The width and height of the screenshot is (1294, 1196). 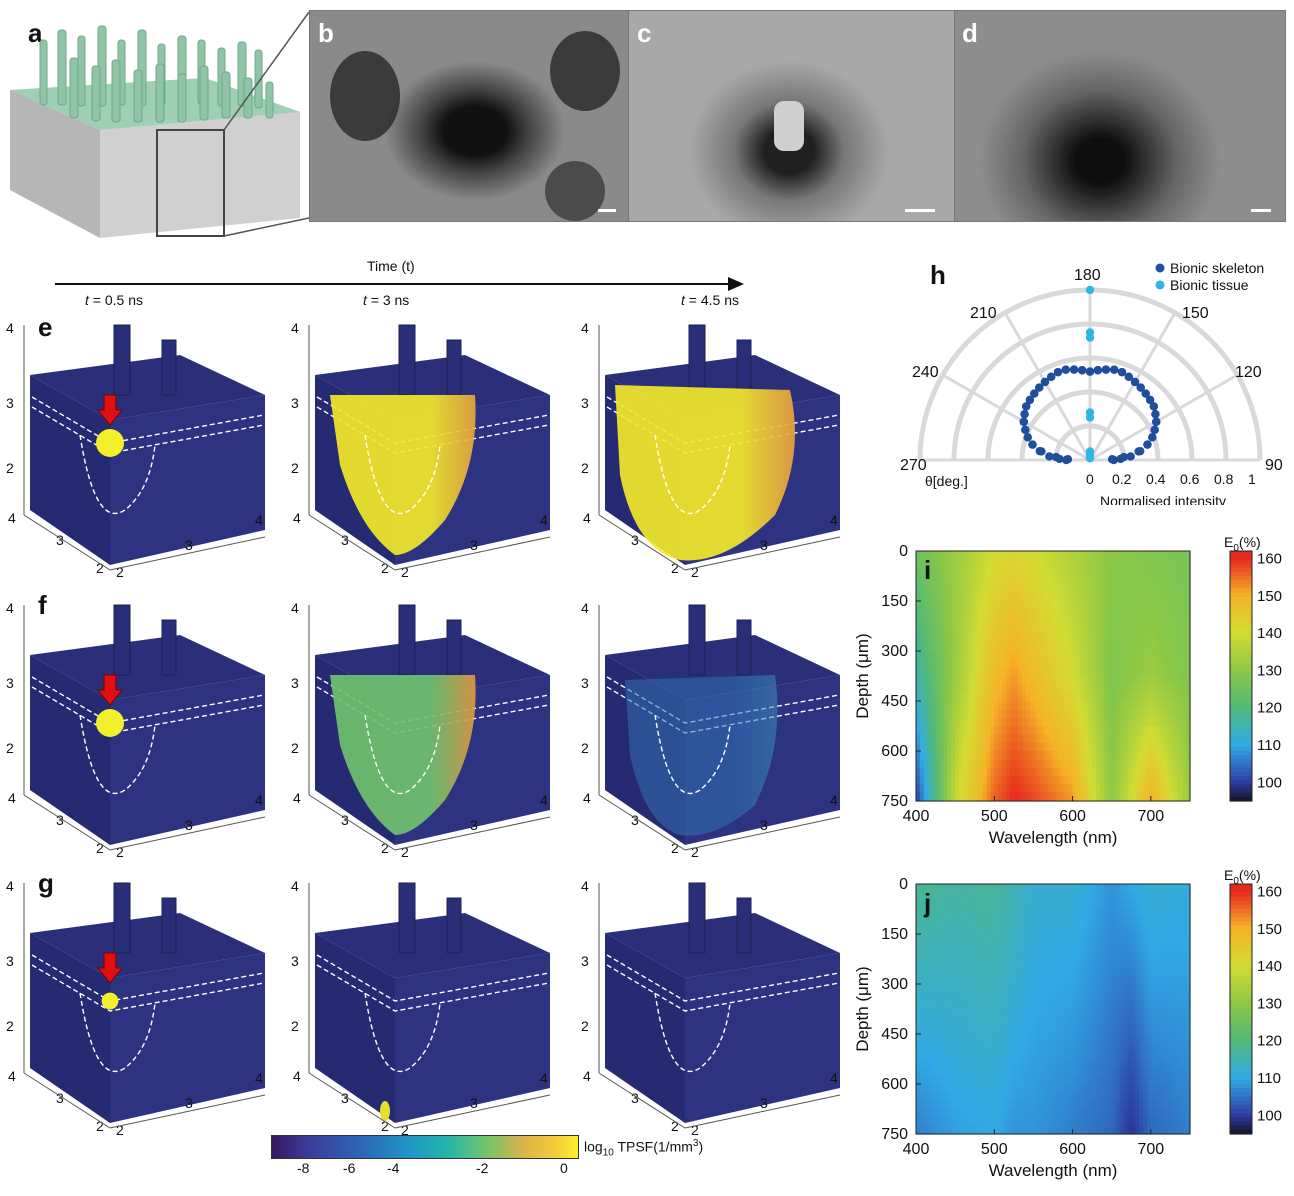 What do you see at coordinates (1138, 451) in the screenshot?
I see `polar-point` at bounding box center [1138, 451].